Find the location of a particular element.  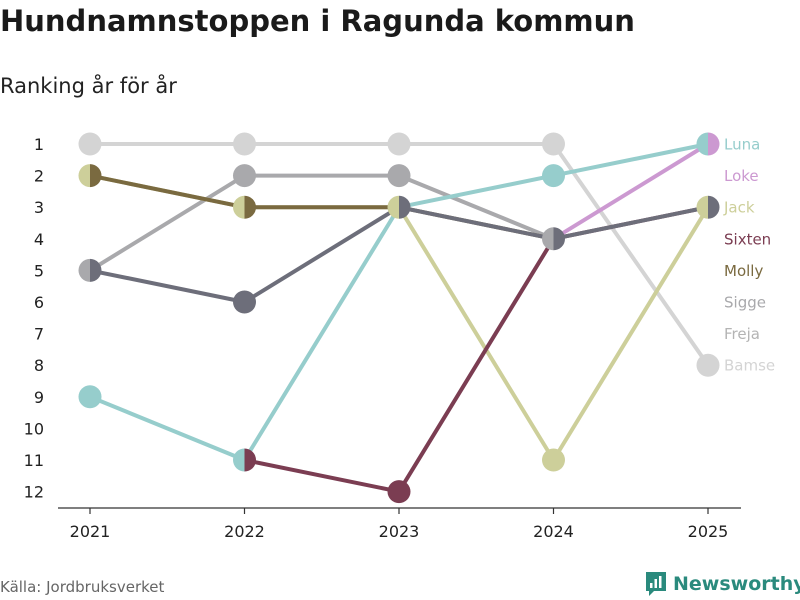

x-tick-label: 2024 is located at coordinates (553, 531).